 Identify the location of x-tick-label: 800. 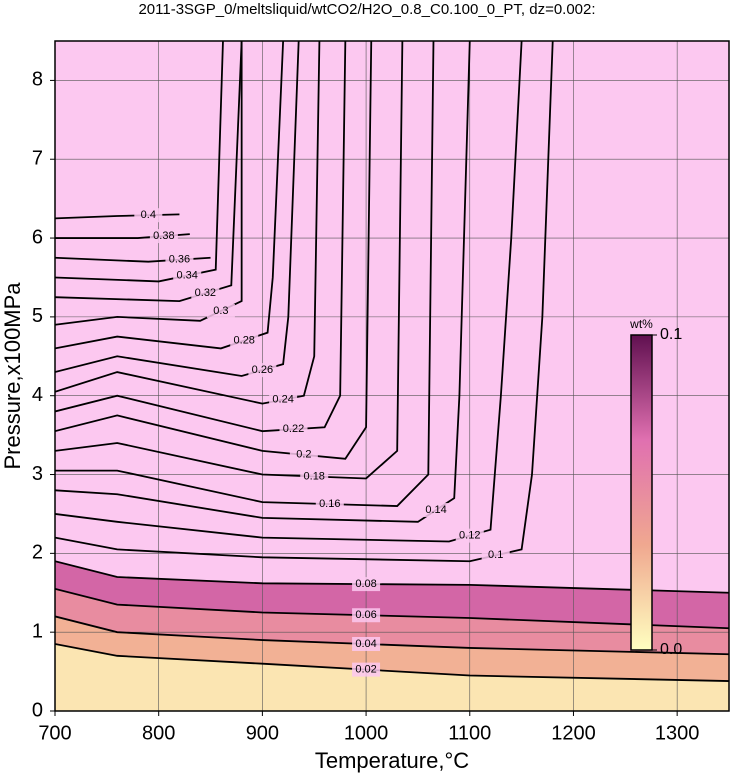
(158, 733).